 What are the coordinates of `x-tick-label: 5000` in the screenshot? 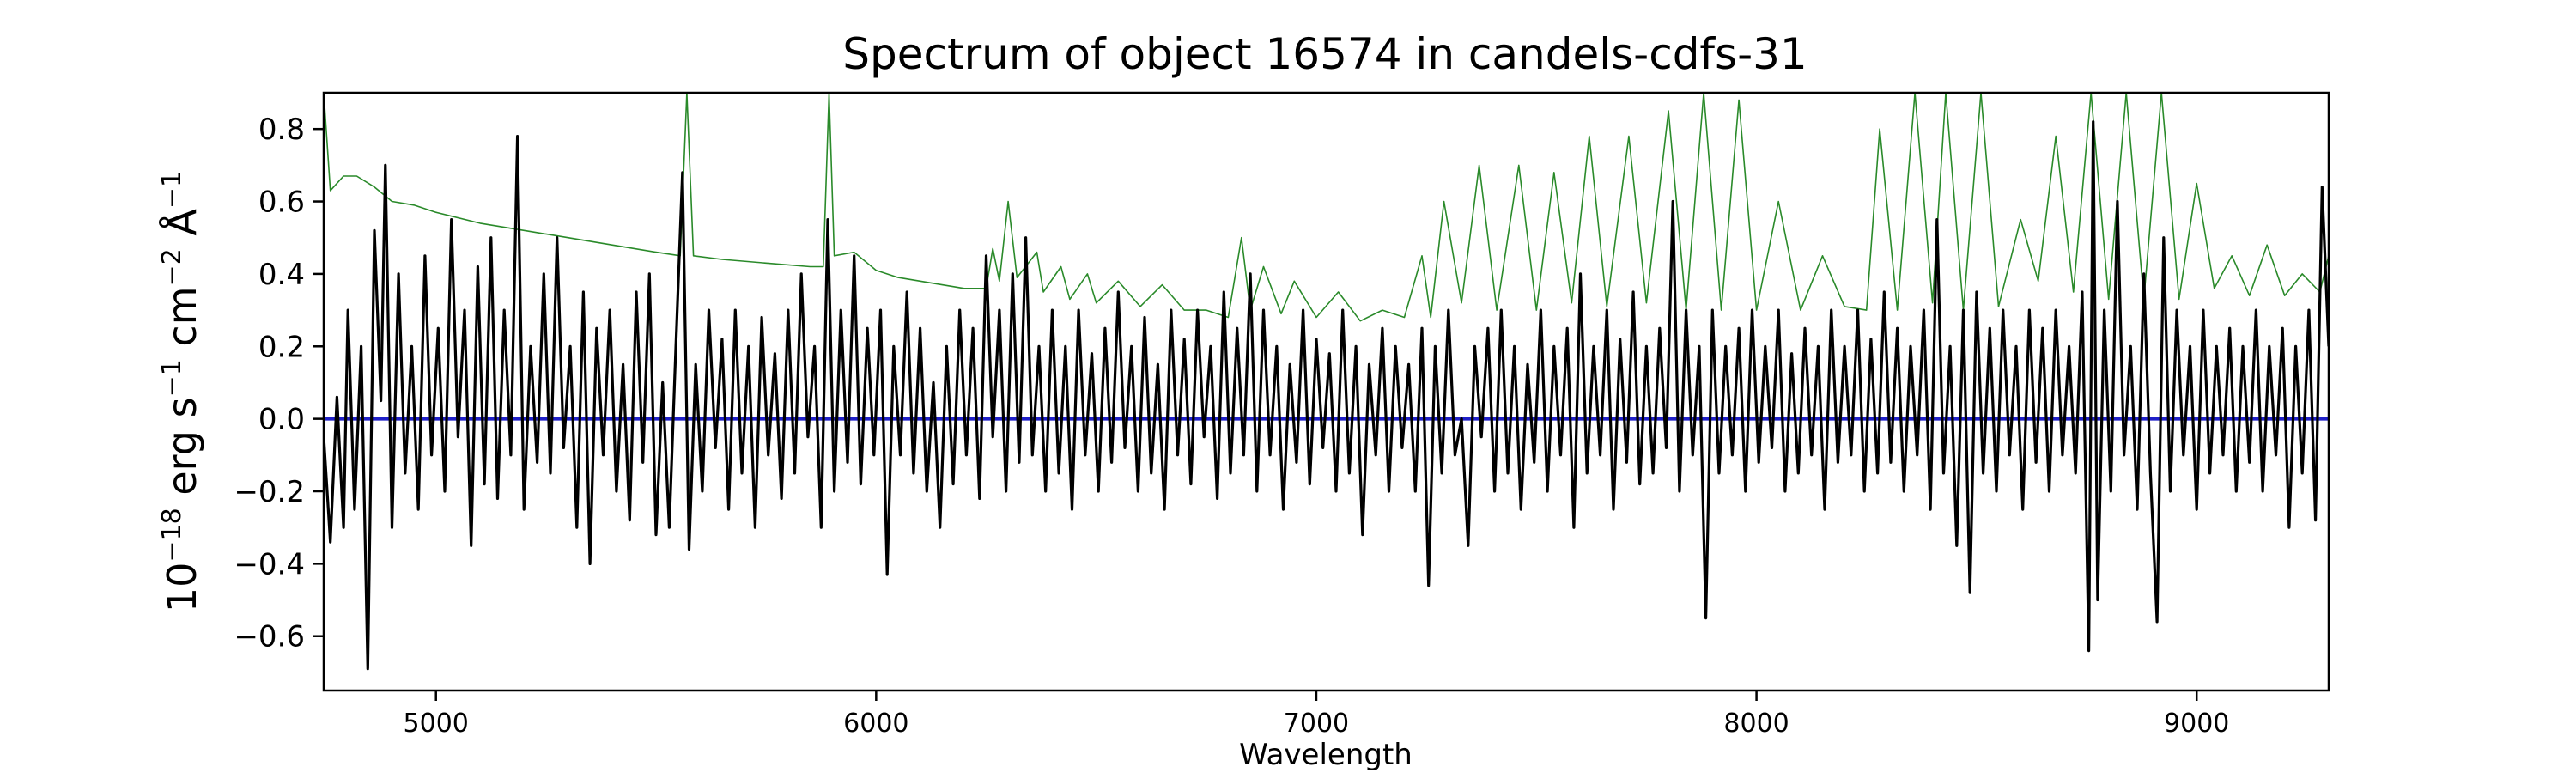 It's located at (436, 724).